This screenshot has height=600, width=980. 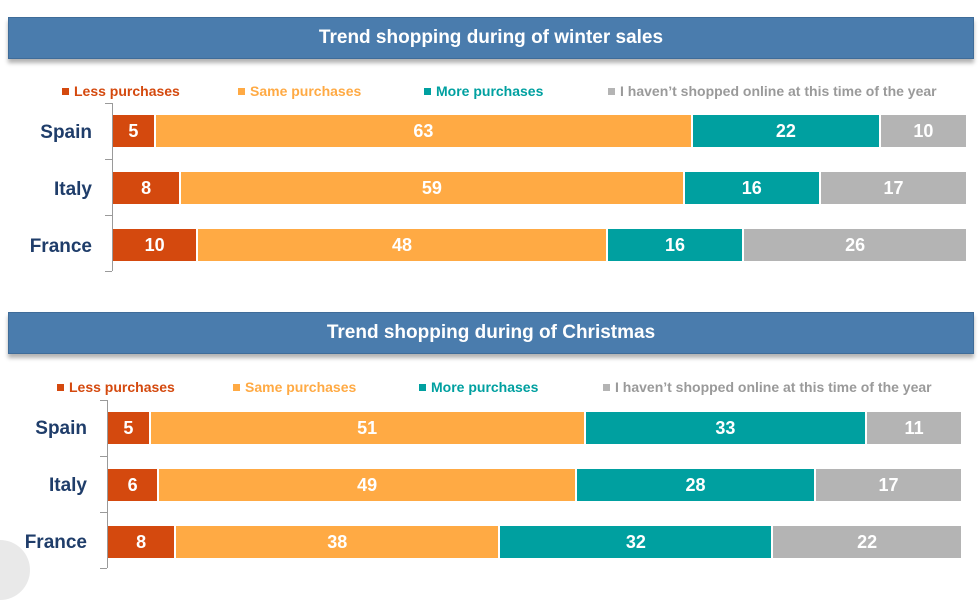 I want to click on chart-title-banner: Trend shopping during of winter sales, so click(x=491, y=38).